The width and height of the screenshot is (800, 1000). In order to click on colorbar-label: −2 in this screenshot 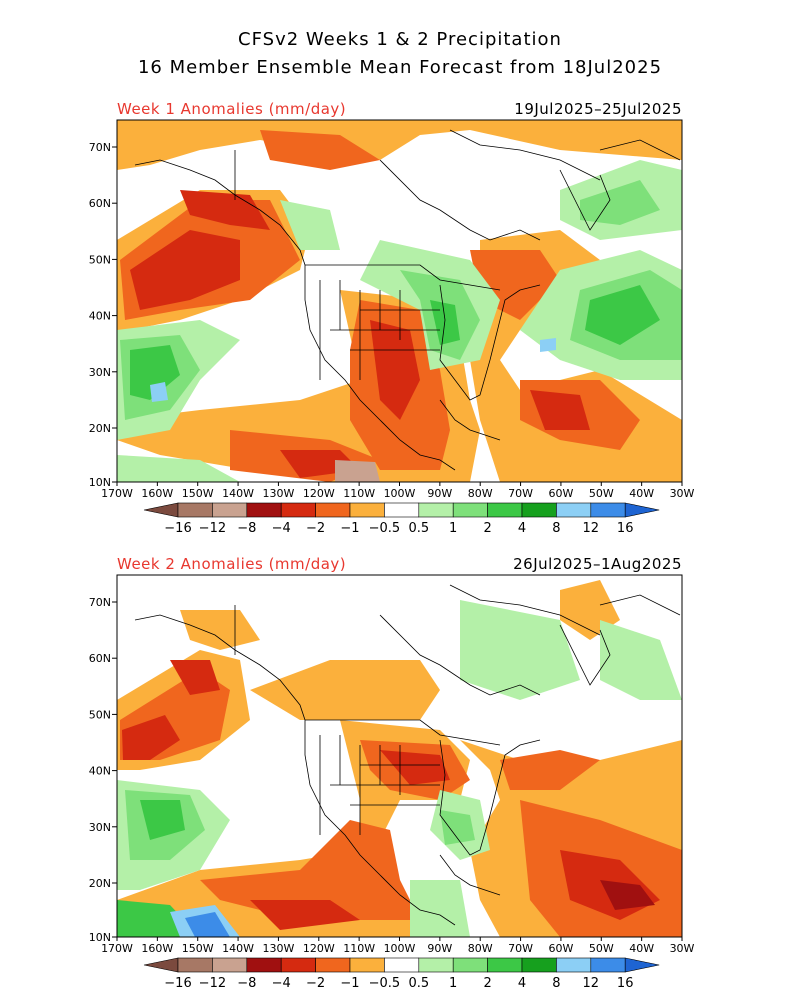, I will do `click(315, 528)`.